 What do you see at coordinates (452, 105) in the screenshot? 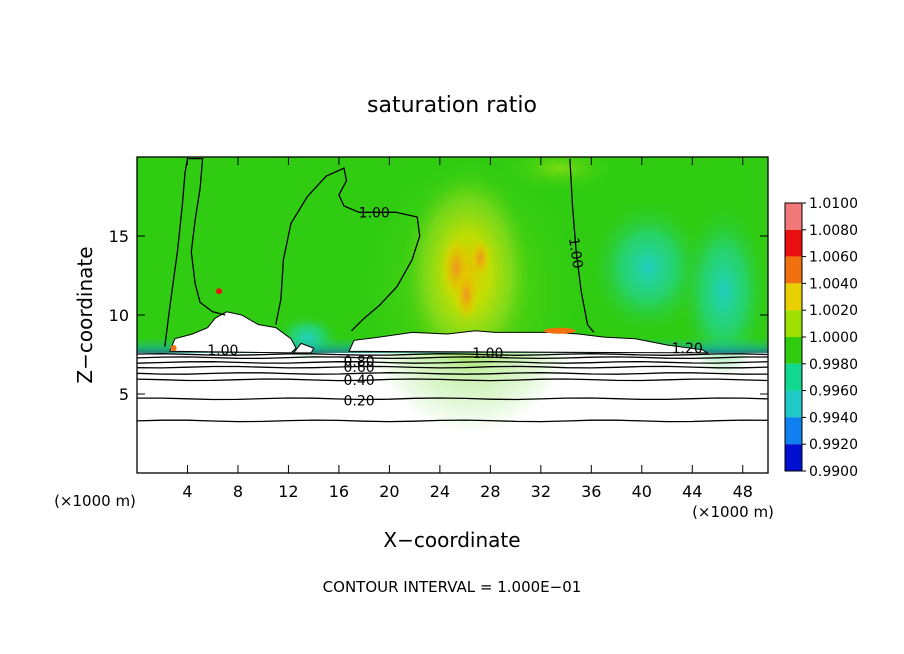
I see `chart-title: saturation ratio` at bounding box center [452, 105].